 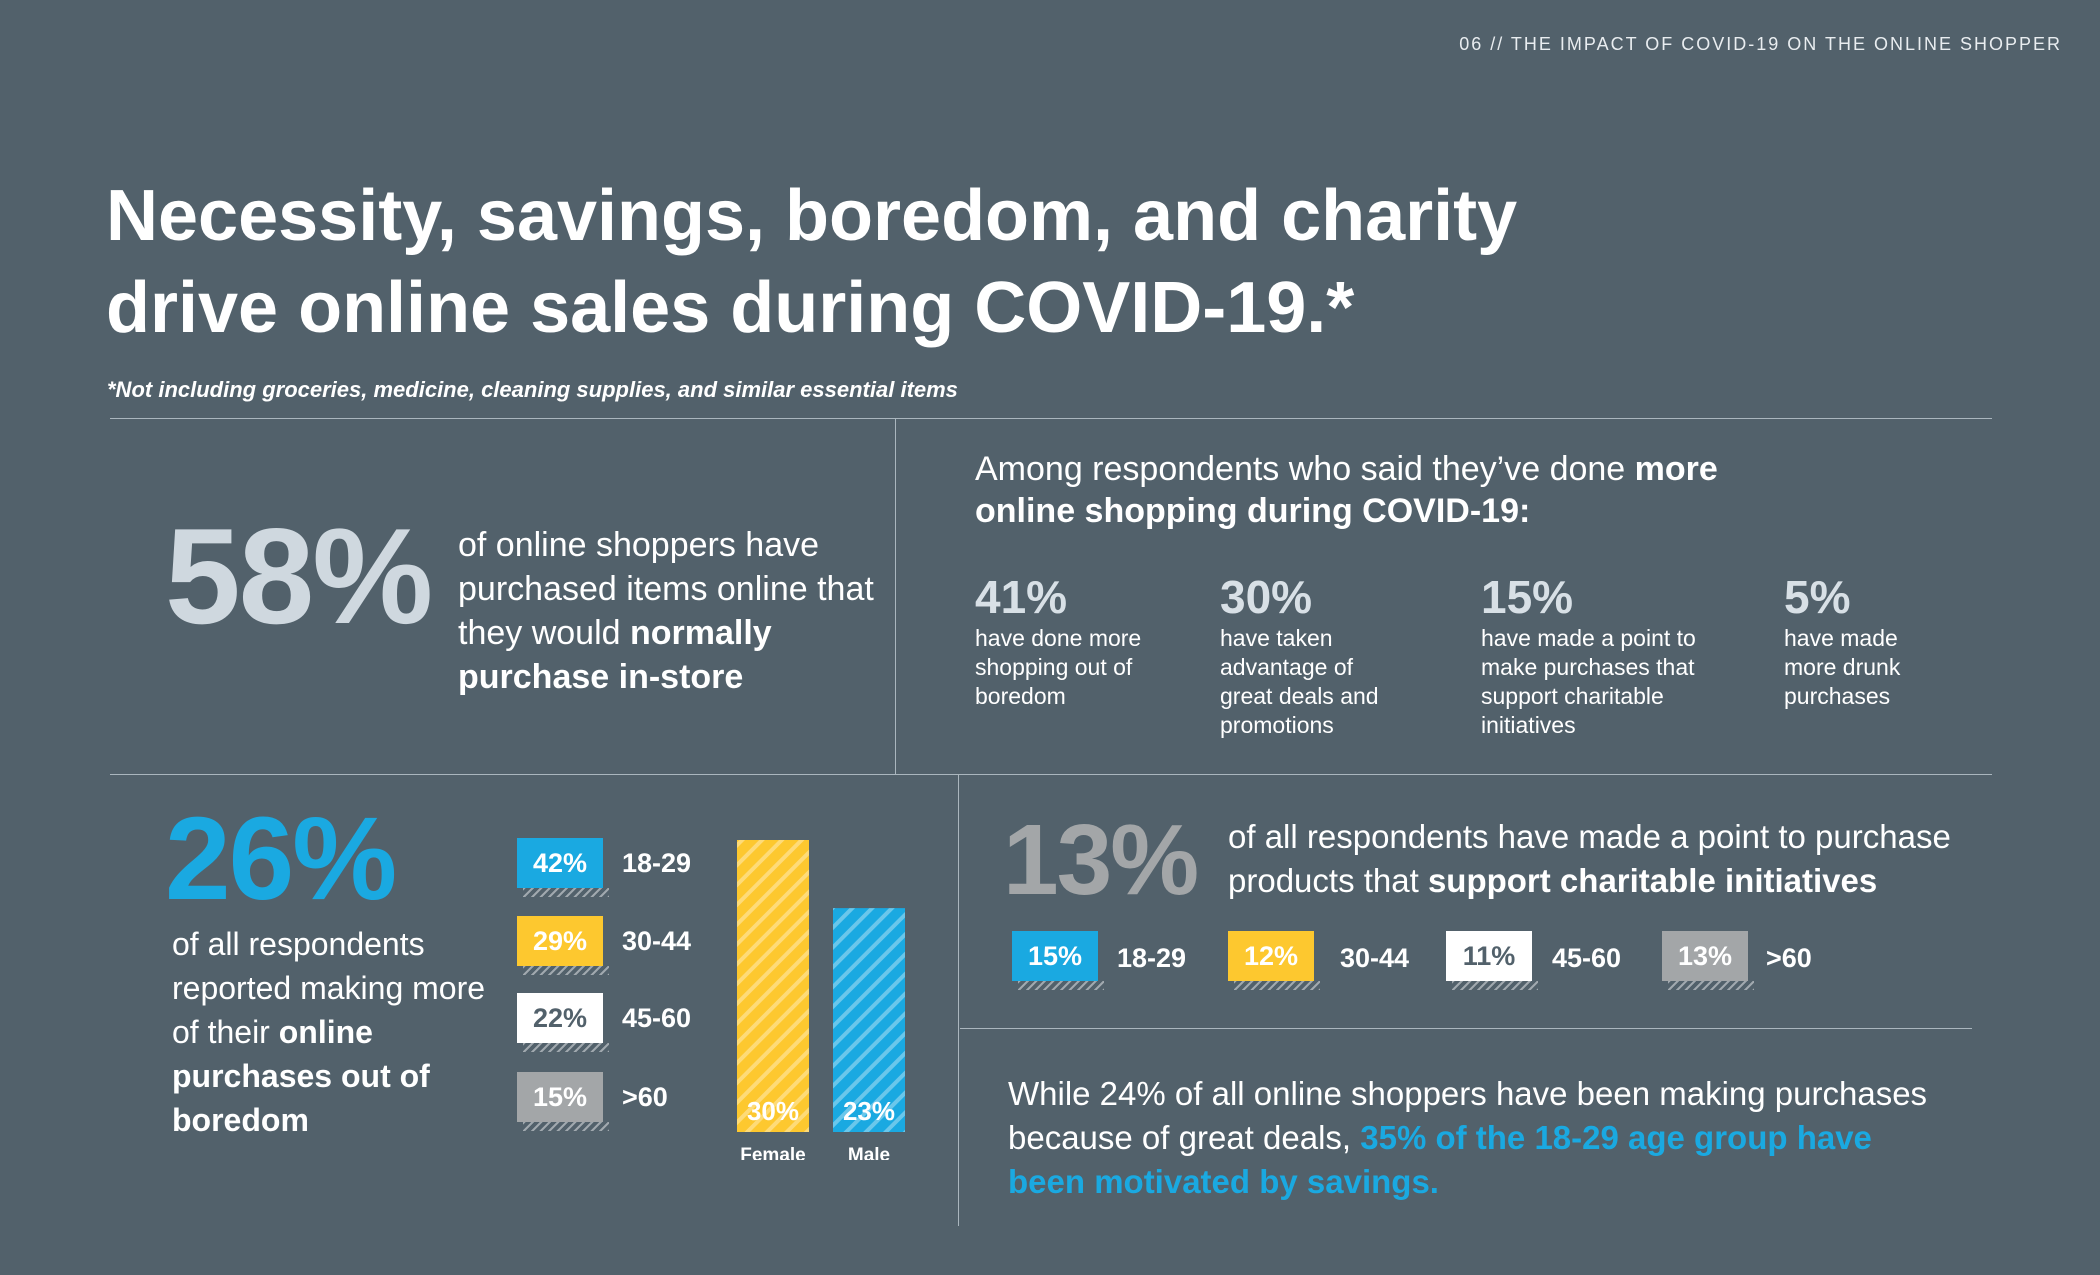 What do you see at coordinates (1253, 511) in the screenshot?
I see `among-rest: online shopping during COVID-19:` at bounding box center [1253, 511].